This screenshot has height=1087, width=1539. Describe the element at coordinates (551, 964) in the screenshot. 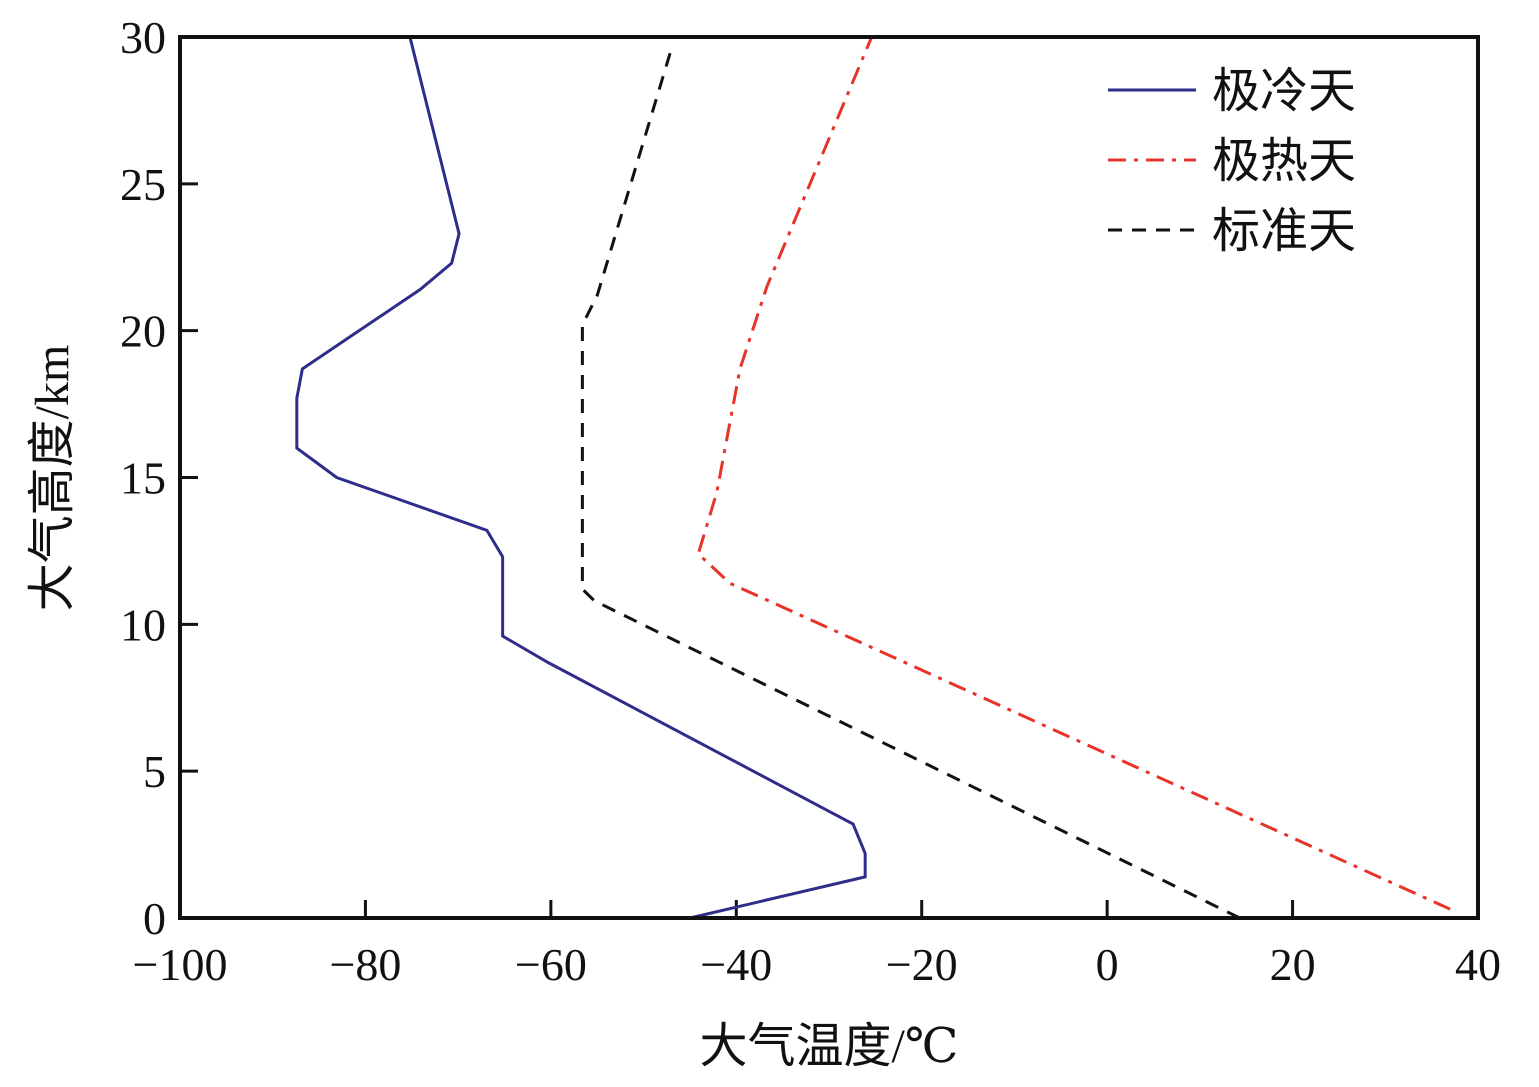

I see `x-tick-label: −60` at that location.